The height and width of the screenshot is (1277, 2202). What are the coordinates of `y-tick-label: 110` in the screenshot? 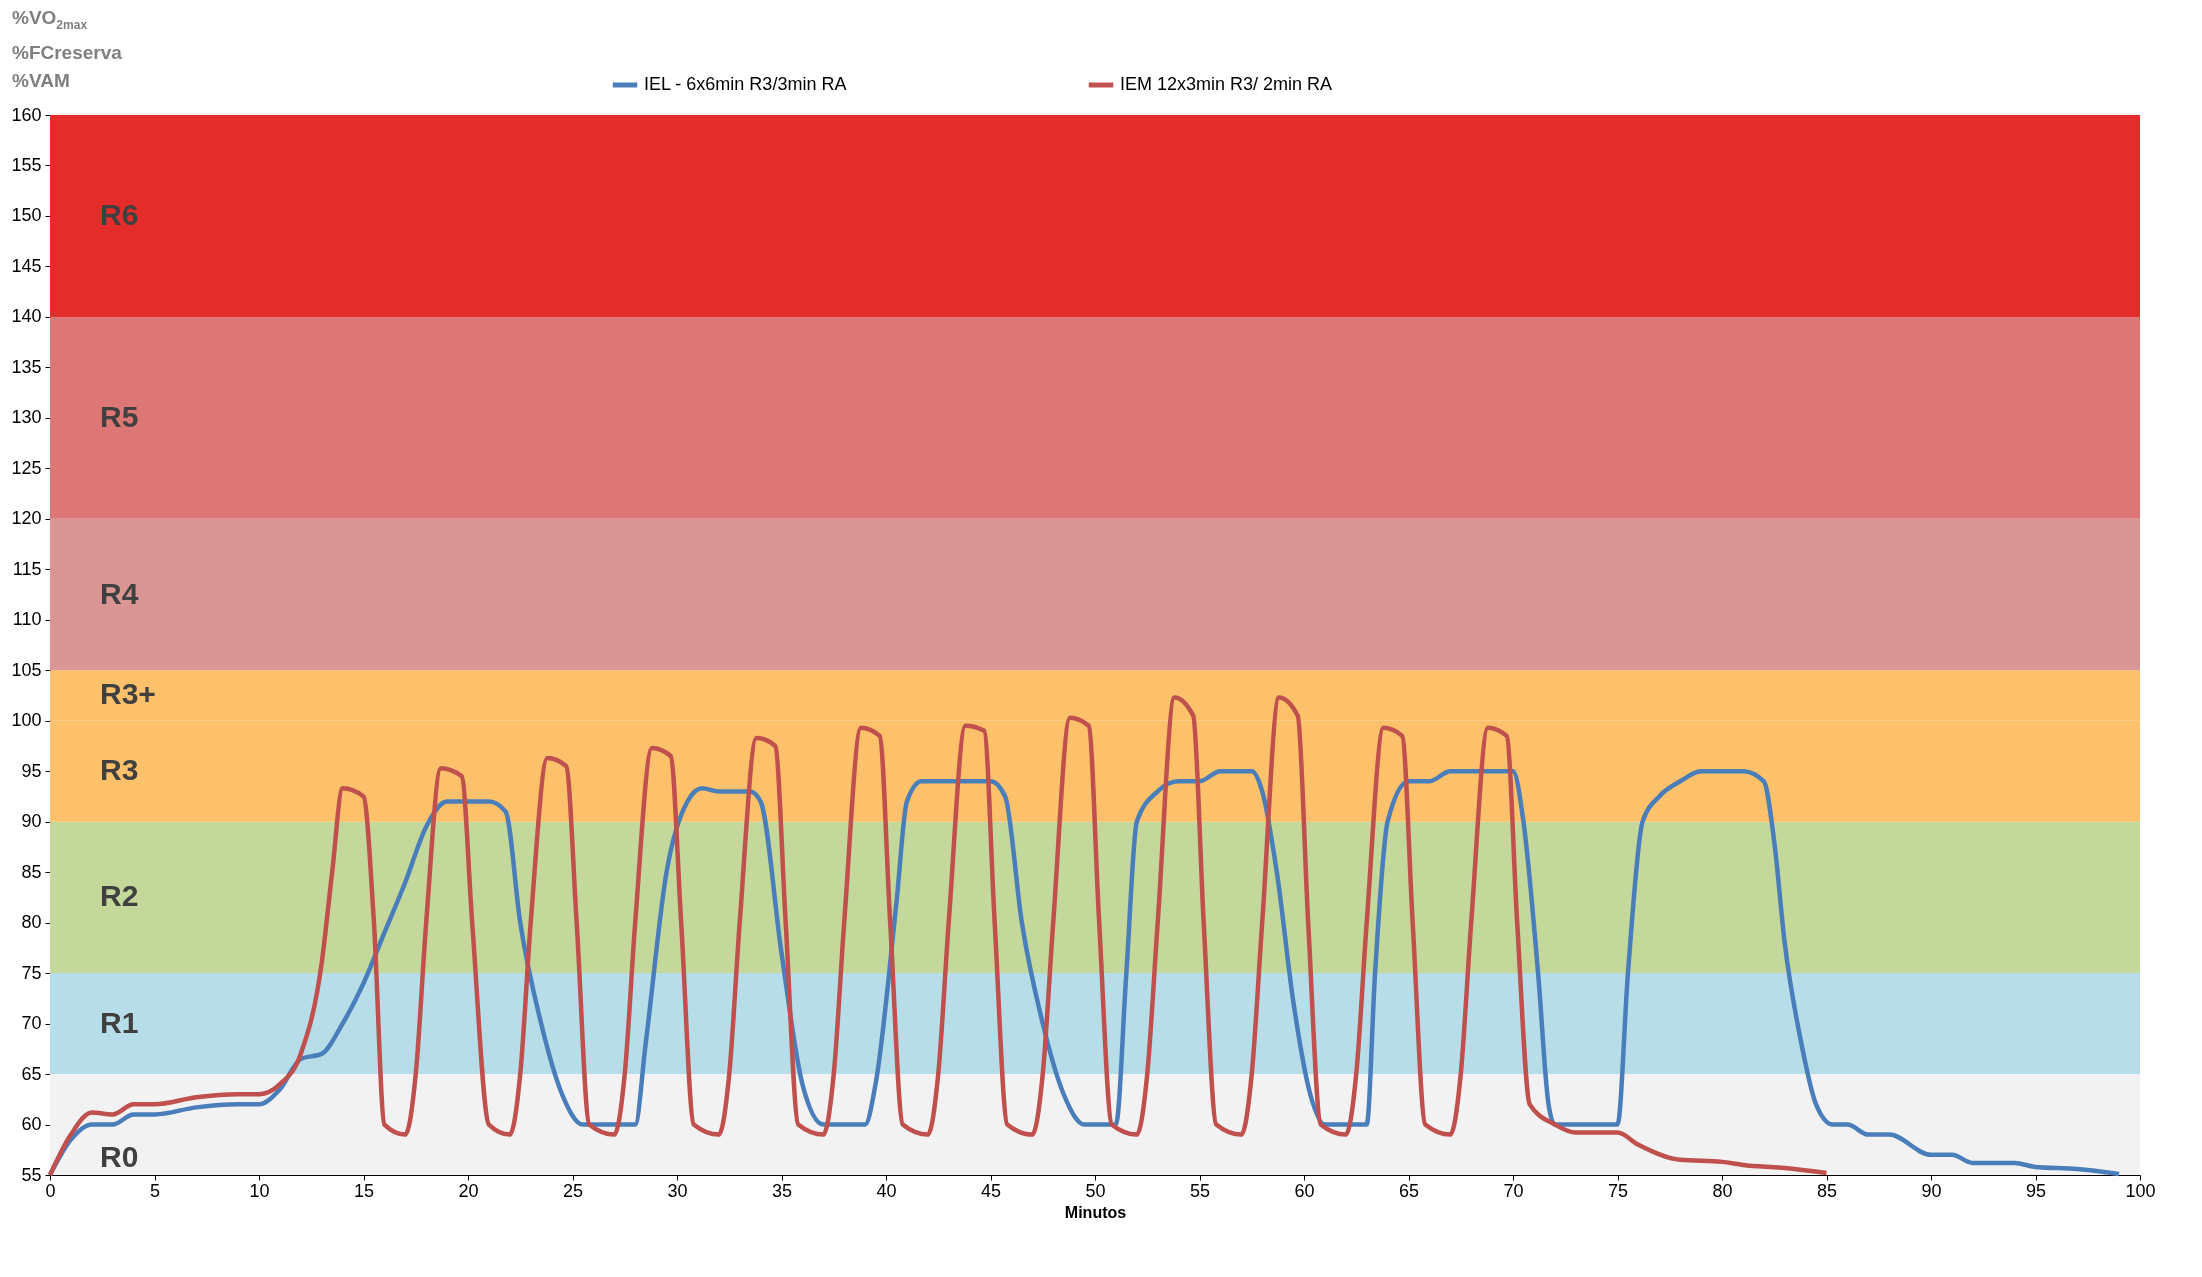 It's located at (27, 619).